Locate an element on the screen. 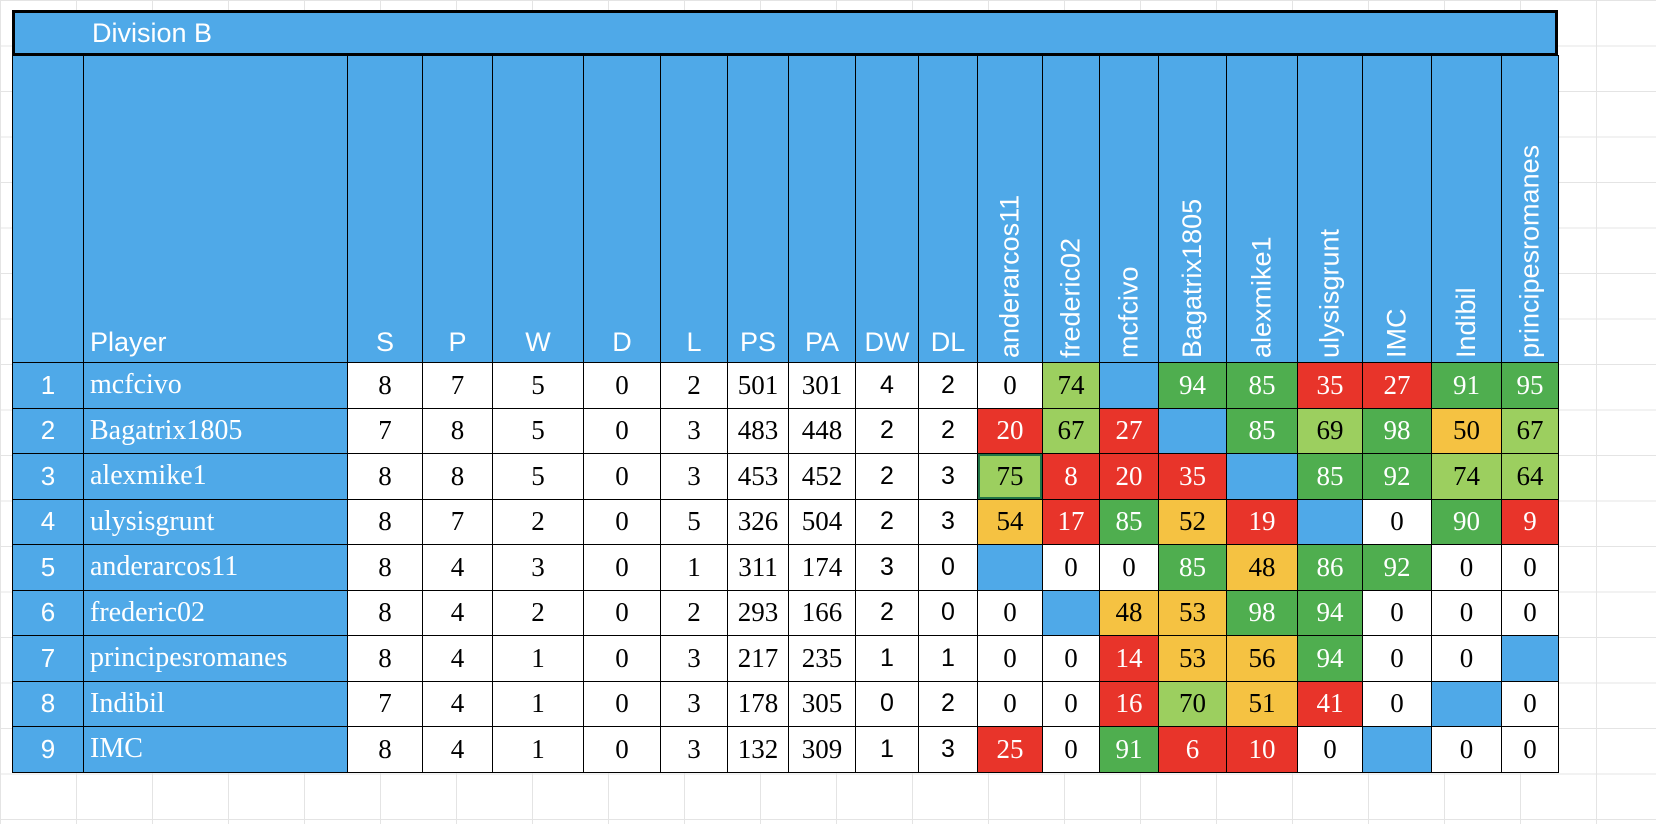  result-cell: 27 is located at coordinates (1397, 385).